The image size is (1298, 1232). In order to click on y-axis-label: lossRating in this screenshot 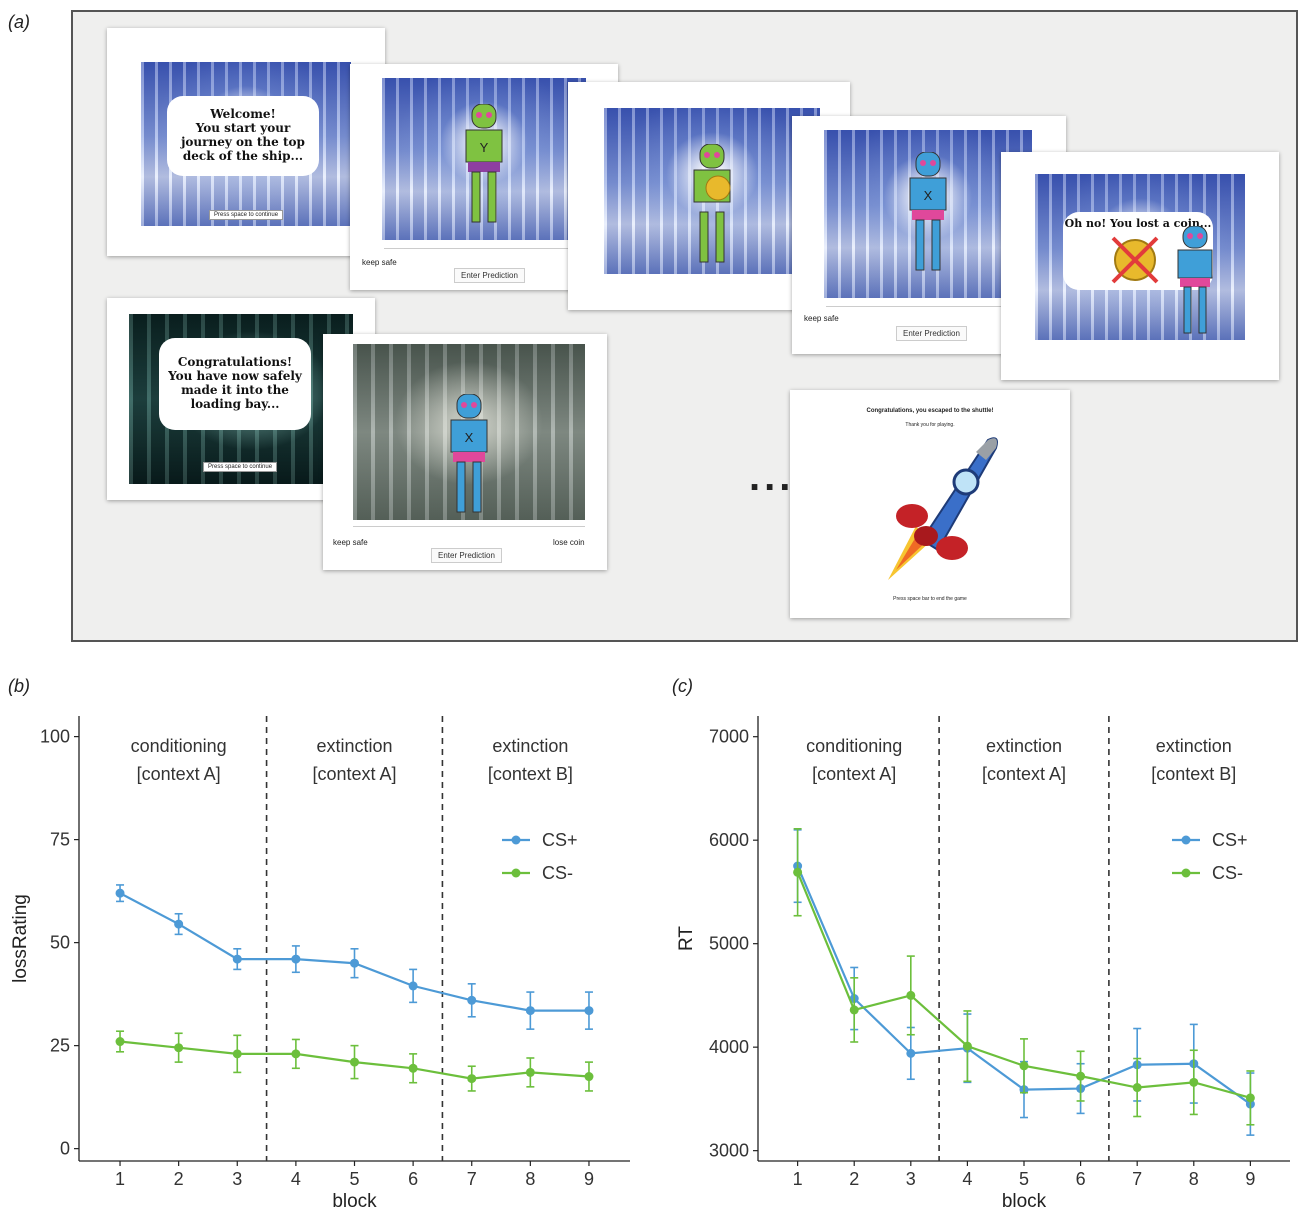, I will do `click(20, 938)`.